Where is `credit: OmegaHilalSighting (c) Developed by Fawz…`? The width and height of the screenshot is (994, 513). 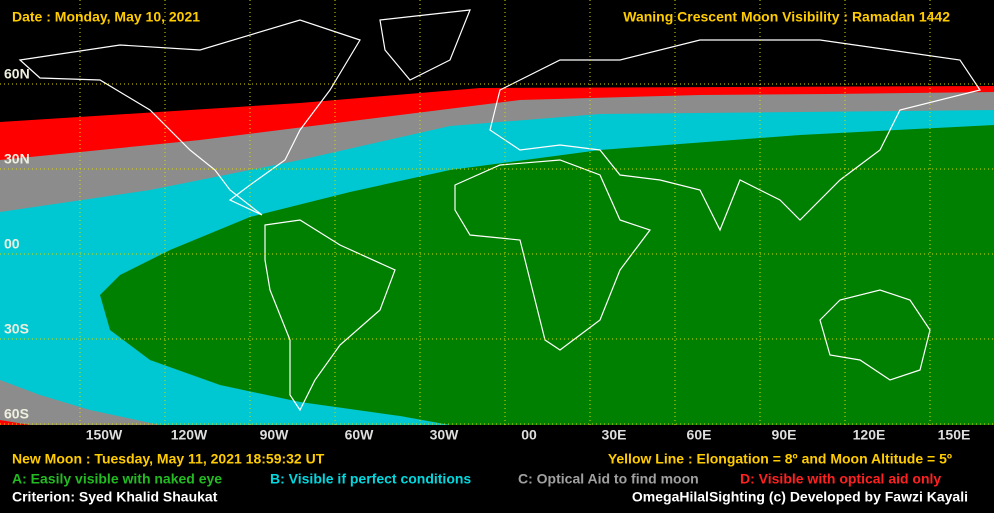 credit: OmegaHilalSighting (c) Developed by Fawz… is located at coordinates (800, 497).